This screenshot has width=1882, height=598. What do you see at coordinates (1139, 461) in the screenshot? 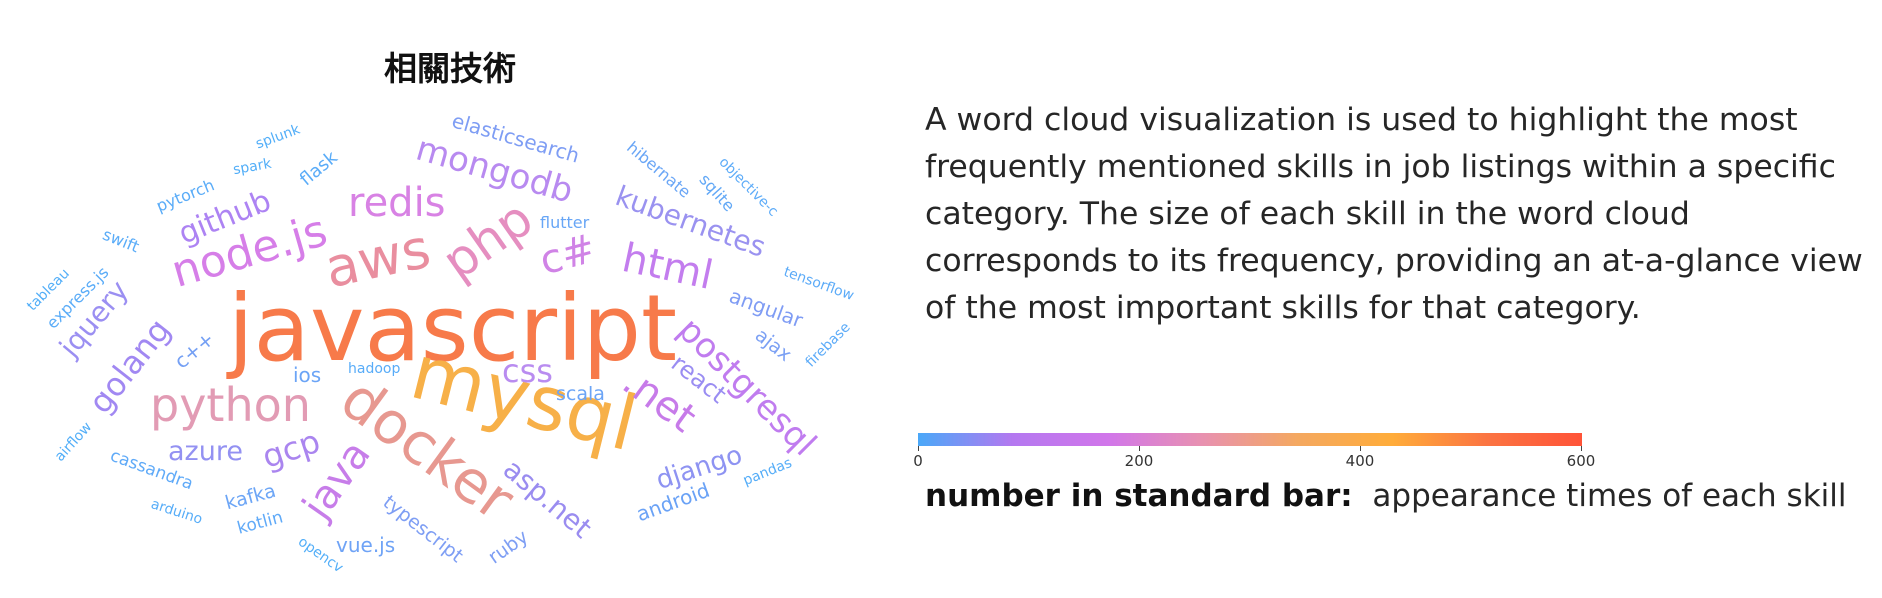
I see `tick-label: 200` at bounding box center [1139, 461].